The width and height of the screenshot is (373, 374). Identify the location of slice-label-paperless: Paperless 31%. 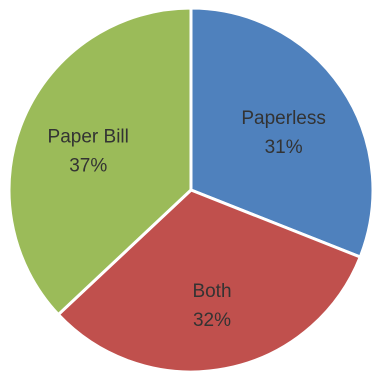
(283, 133).